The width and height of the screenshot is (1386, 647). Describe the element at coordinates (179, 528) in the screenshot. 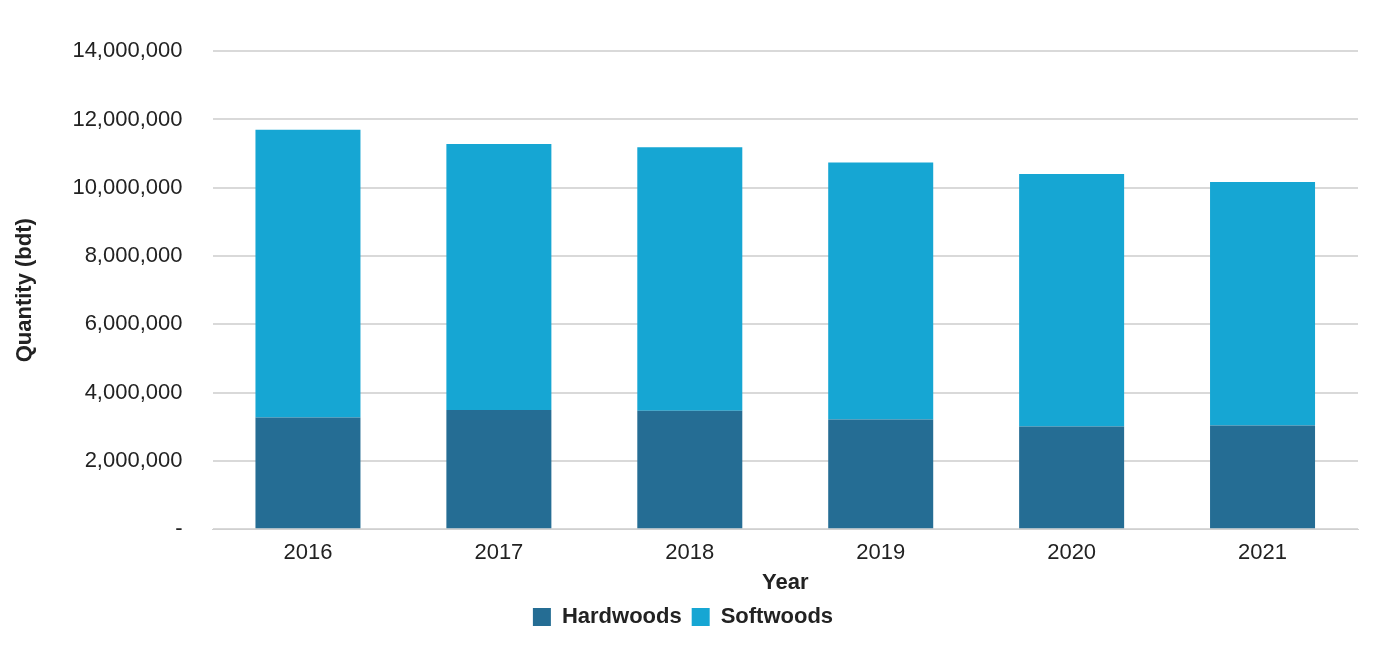

I see `y-tick-label: -` at that location.